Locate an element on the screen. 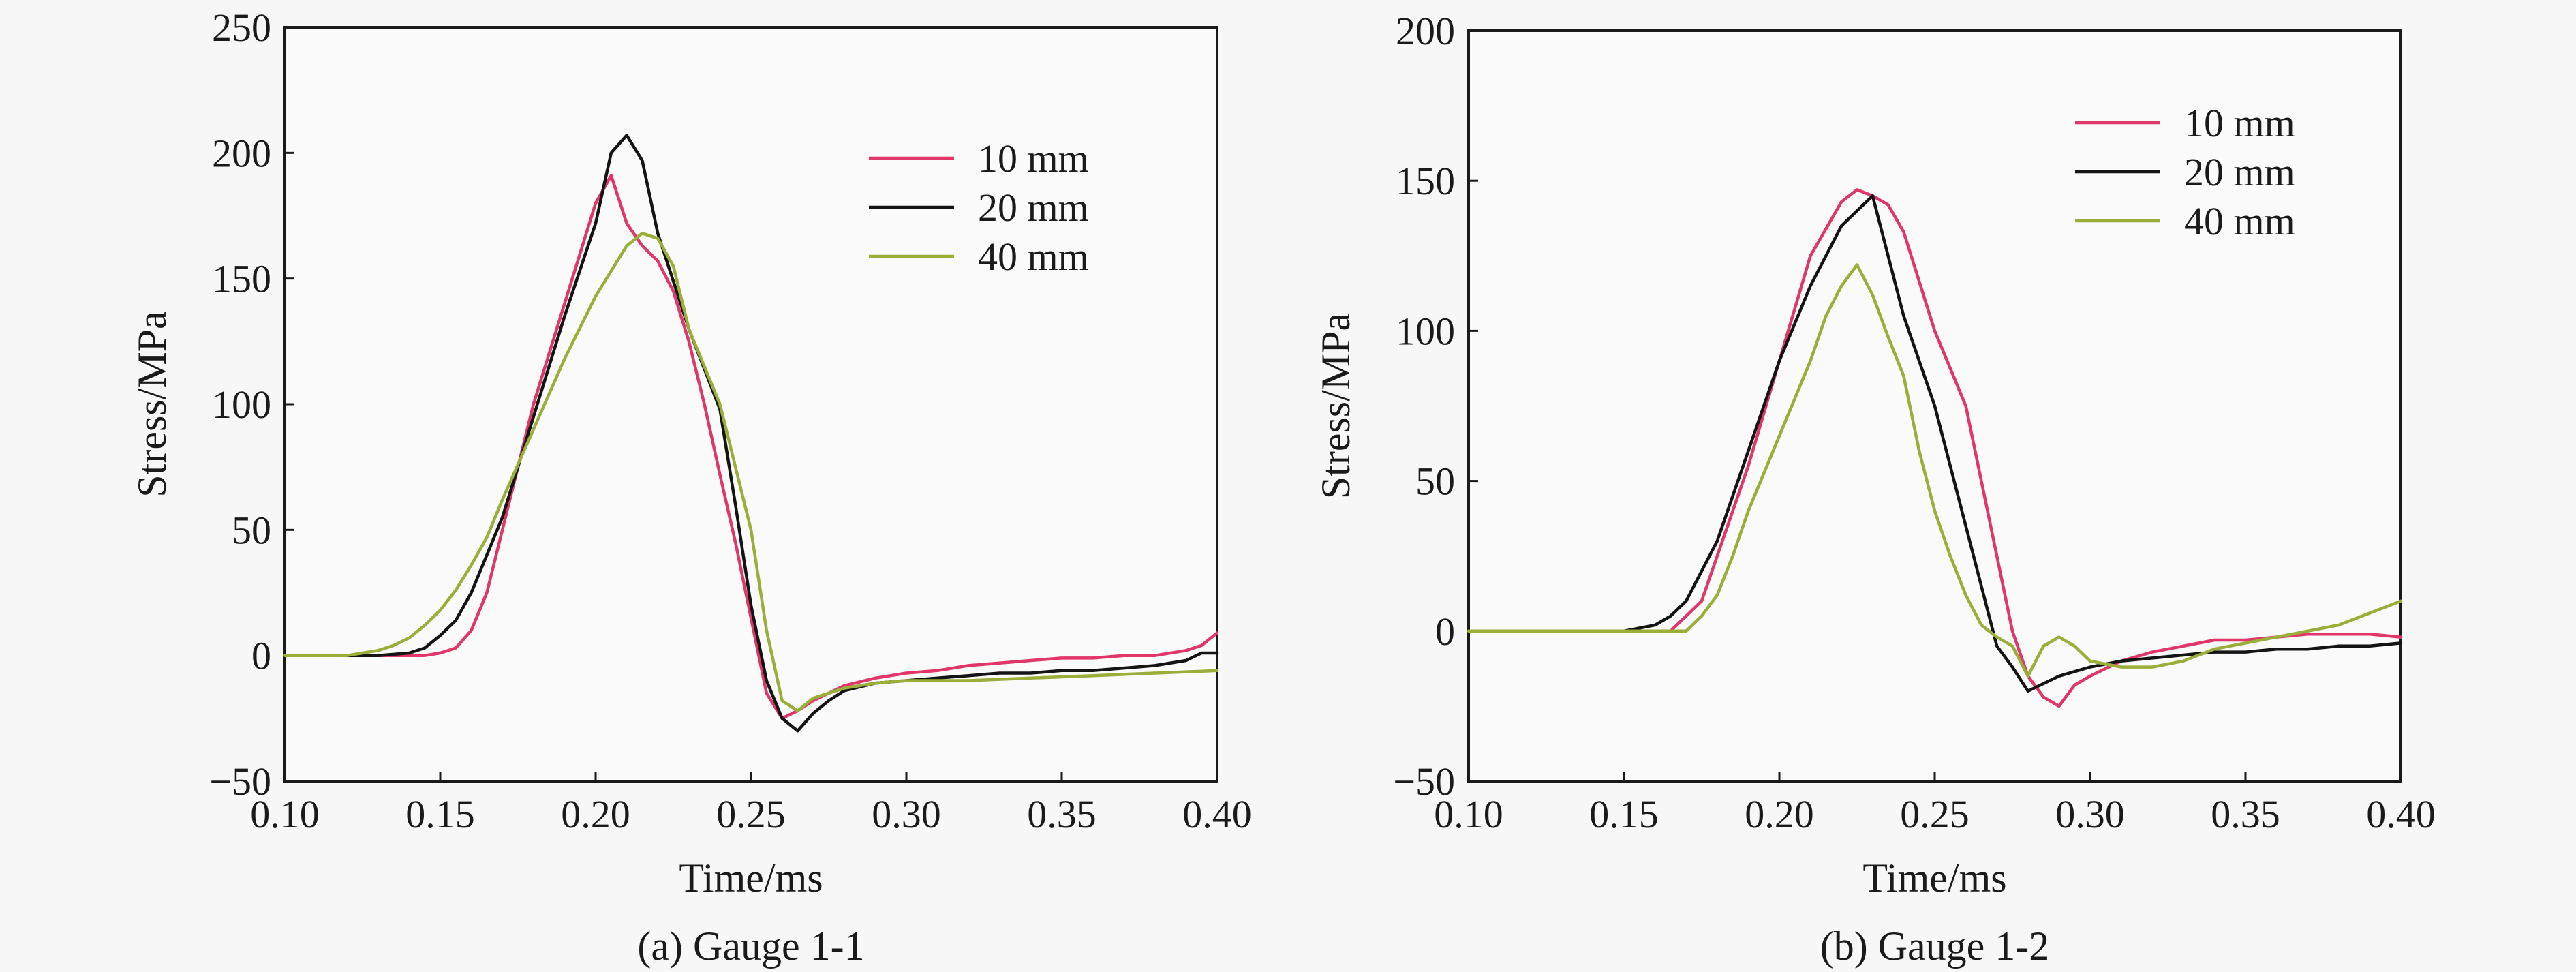 The width and height of the screenshot is (2576, 972). y-tick-labels: −50 0 50 100 150 200 is located at coordinates (1424, 406).